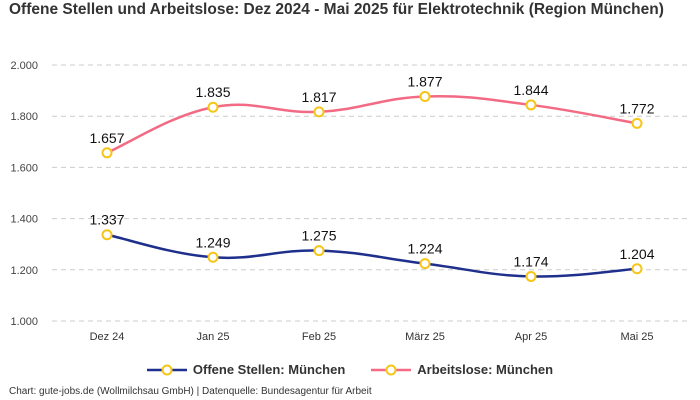 This screenshot has height=400, width=700. What do you see at coordinates (24, 194) in the screenshot?
I see `y-axis-ticks: 1.000 1.200 1.400 1.600 1.800 2.000` at bounding box center [24, 194].